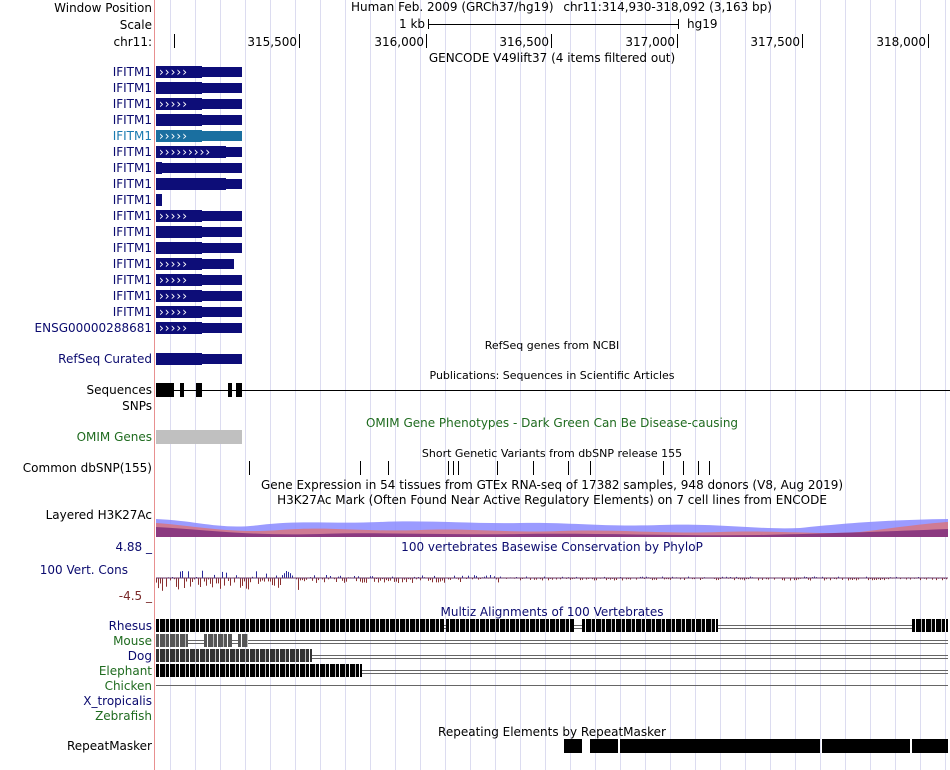 The height and width of the screenshot is (770, 950). I want to click on multiz-species-label: Dog, so click(139, 656).